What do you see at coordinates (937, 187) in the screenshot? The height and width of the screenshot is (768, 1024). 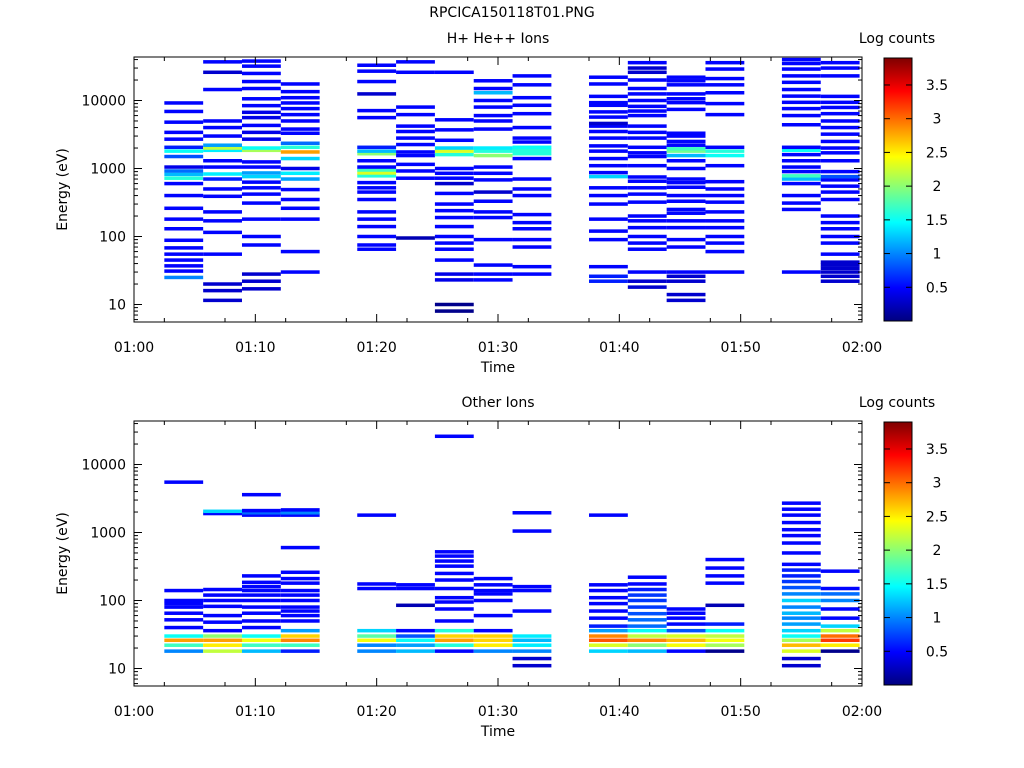 I see `colorbar-tick-label: 2` at bounding box center [937, 187].